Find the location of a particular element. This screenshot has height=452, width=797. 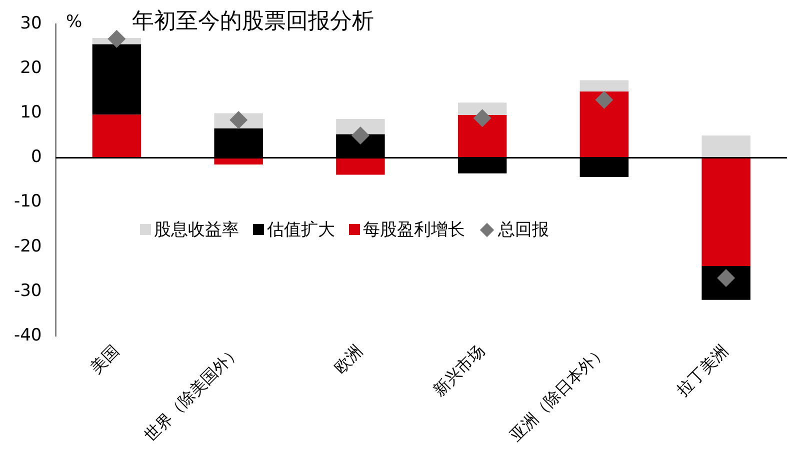

y-axis-title: % is located at coordinates (74, 22).